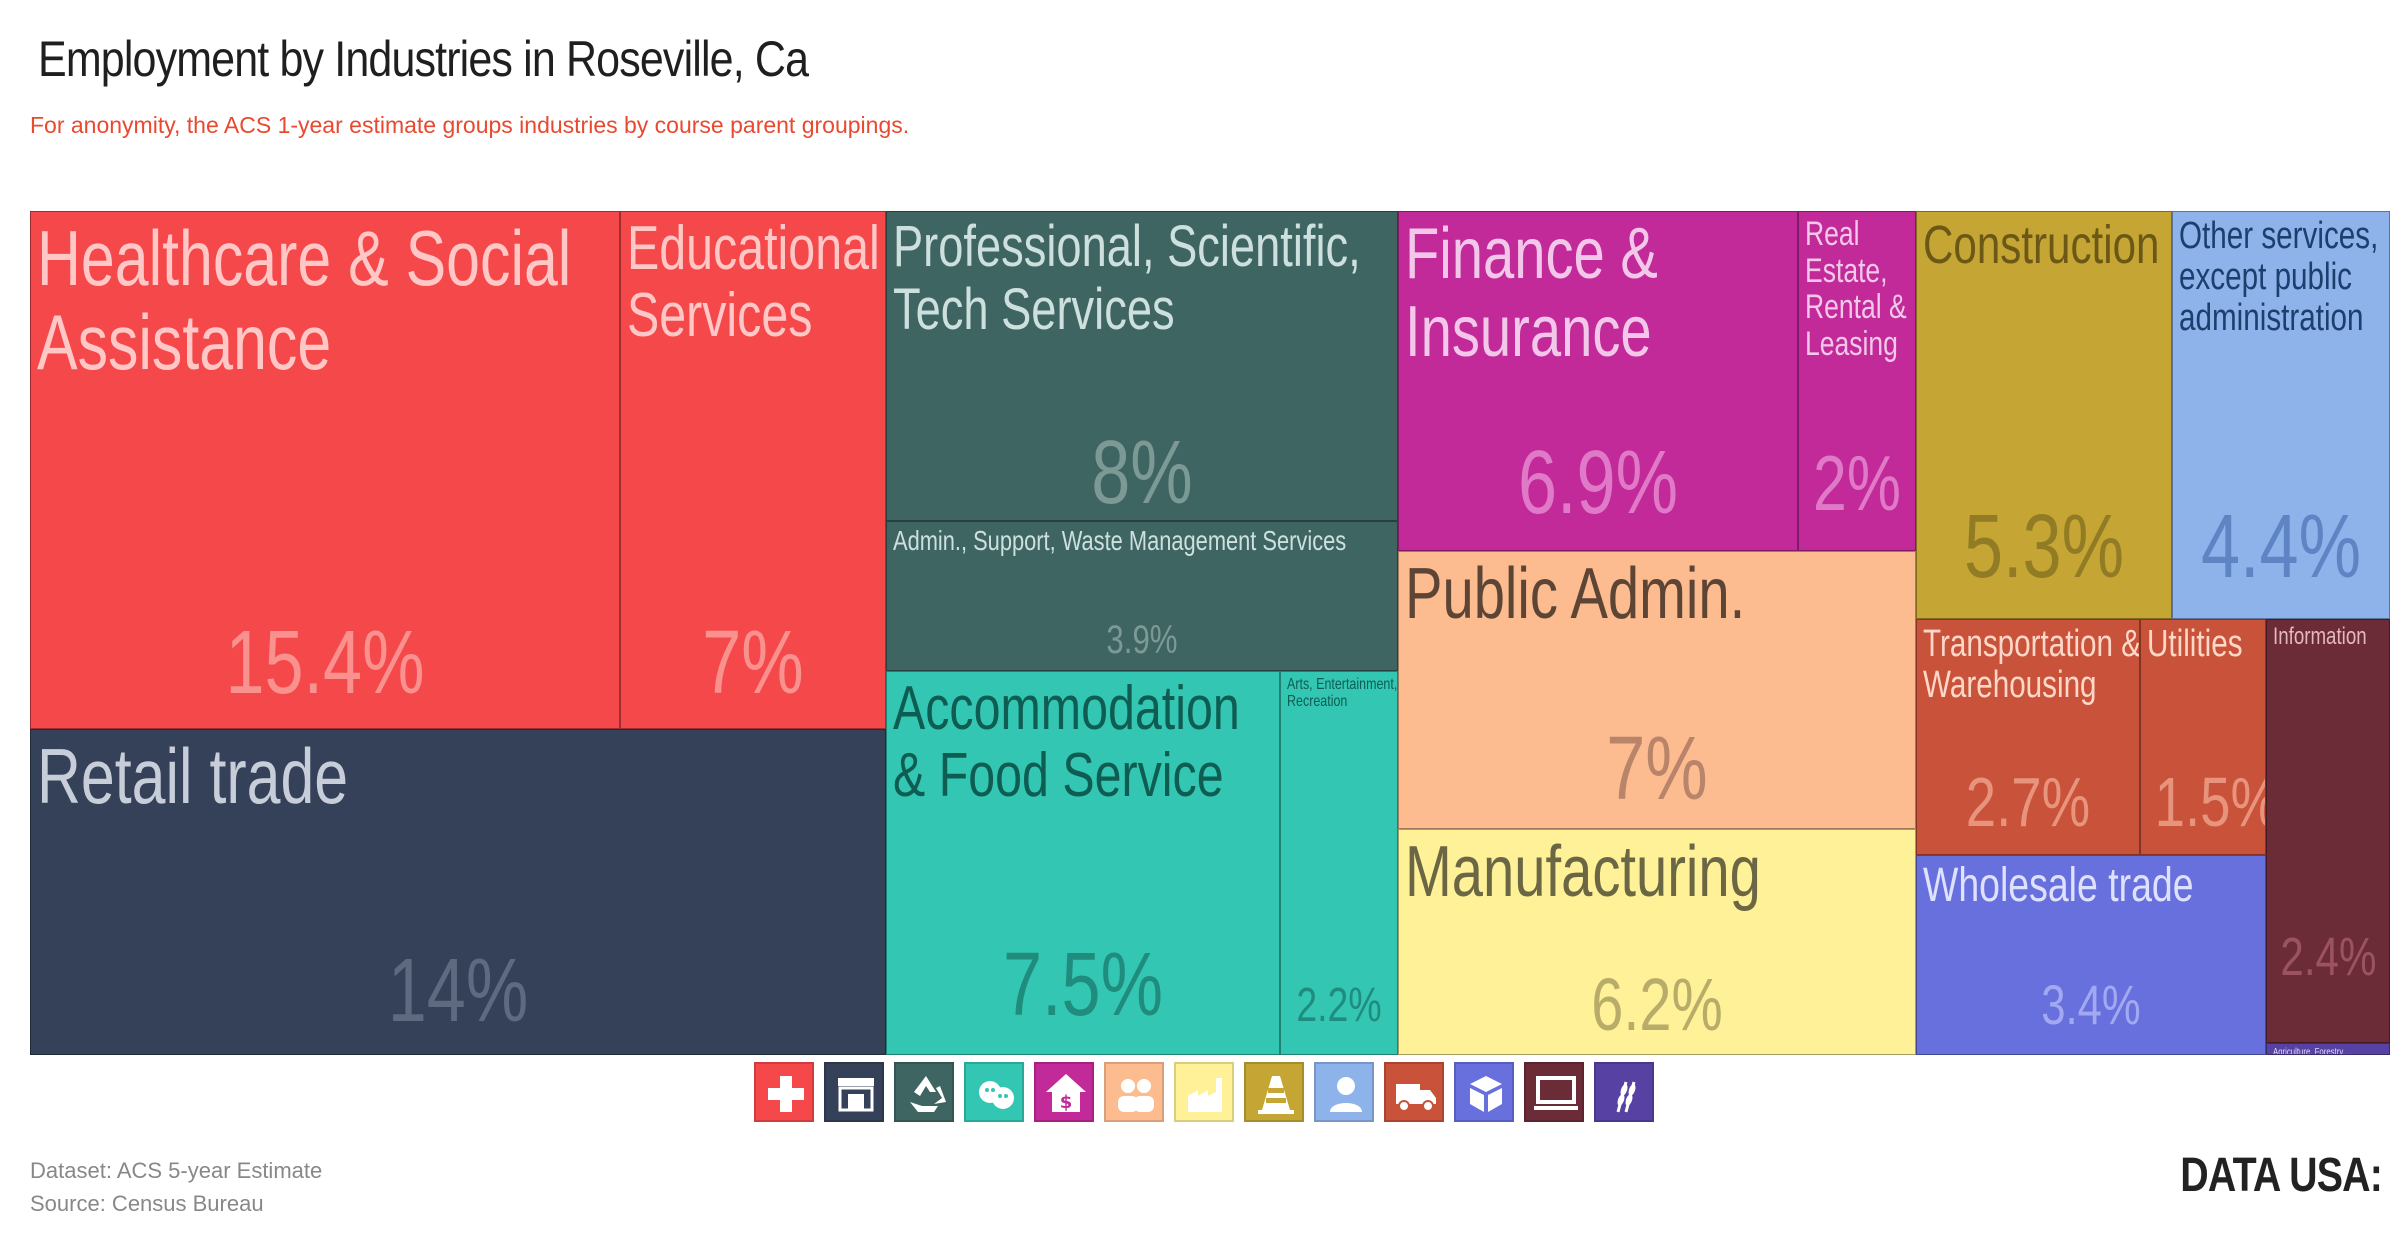 The width and height of the screenshot is (2408, 1248). What do you see at coordinates (1597, 483) in the screenshot?
I see `tile-value: 6.9%` at bounding box center [1597, 483].